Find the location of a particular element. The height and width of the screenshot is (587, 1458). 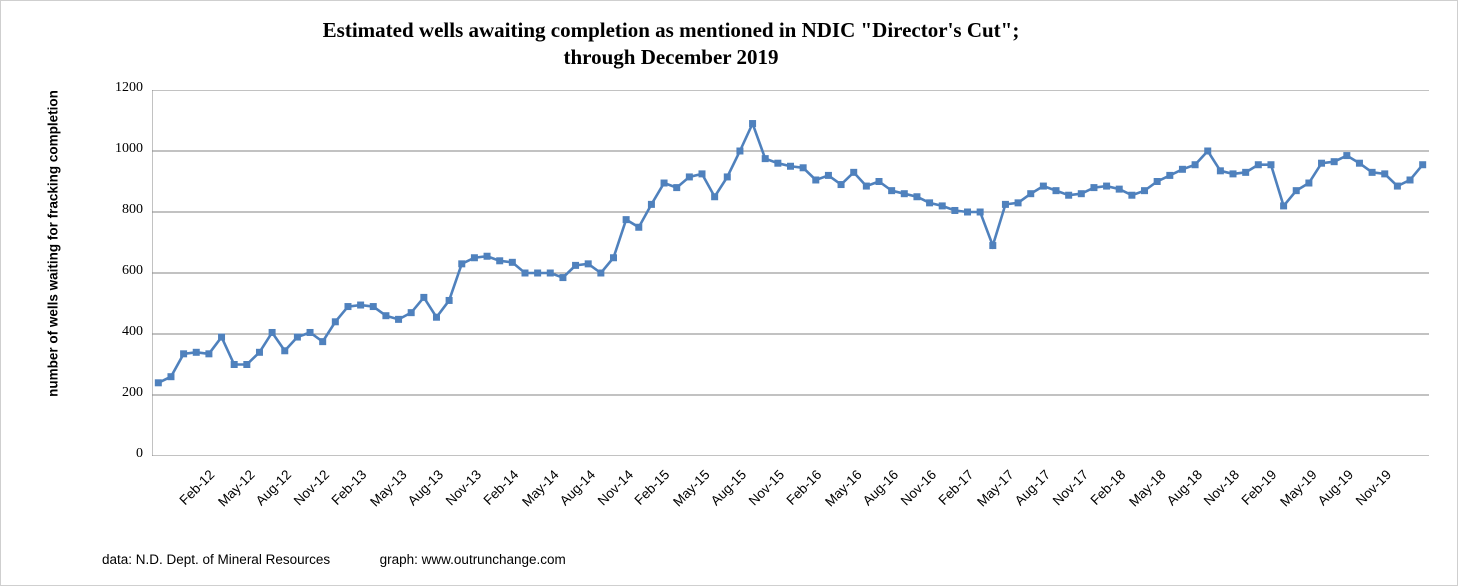

x-tick-label: Aug-19 is located at coordinates (1335, 488).